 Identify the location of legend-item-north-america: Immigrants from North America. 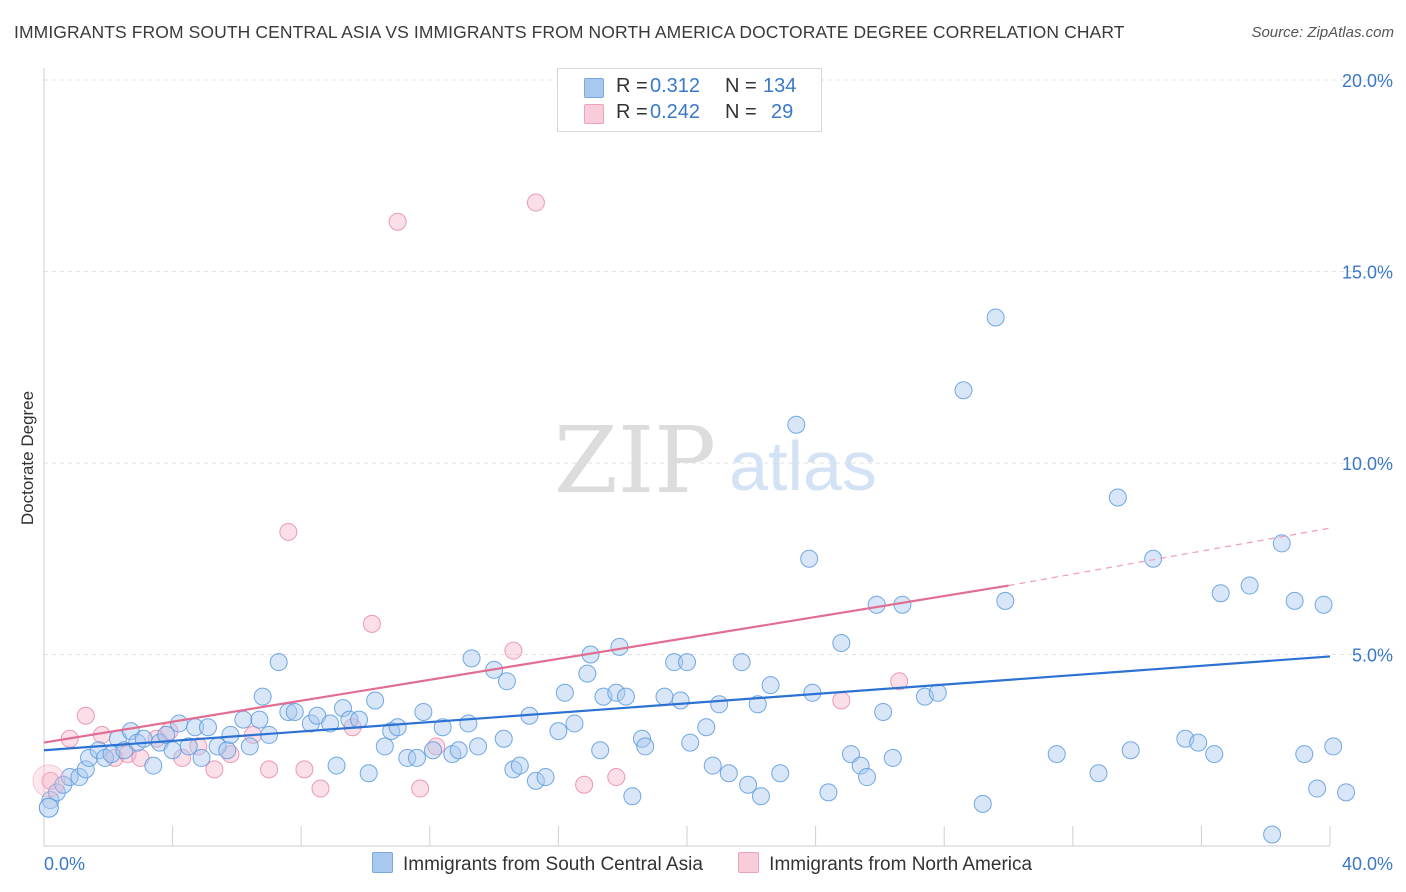
(885, 864).